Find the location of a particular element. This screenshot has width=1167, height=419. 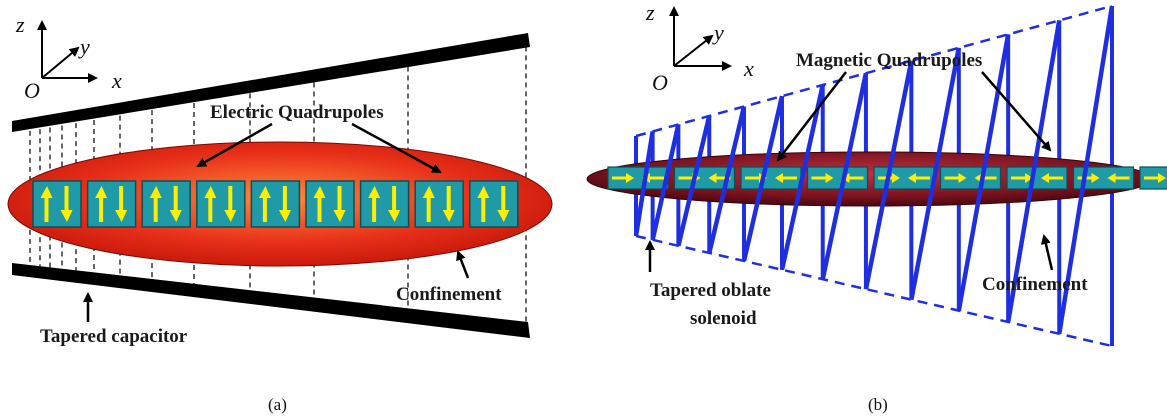

electric-quadrupoles is located at coordinates (275, 204).